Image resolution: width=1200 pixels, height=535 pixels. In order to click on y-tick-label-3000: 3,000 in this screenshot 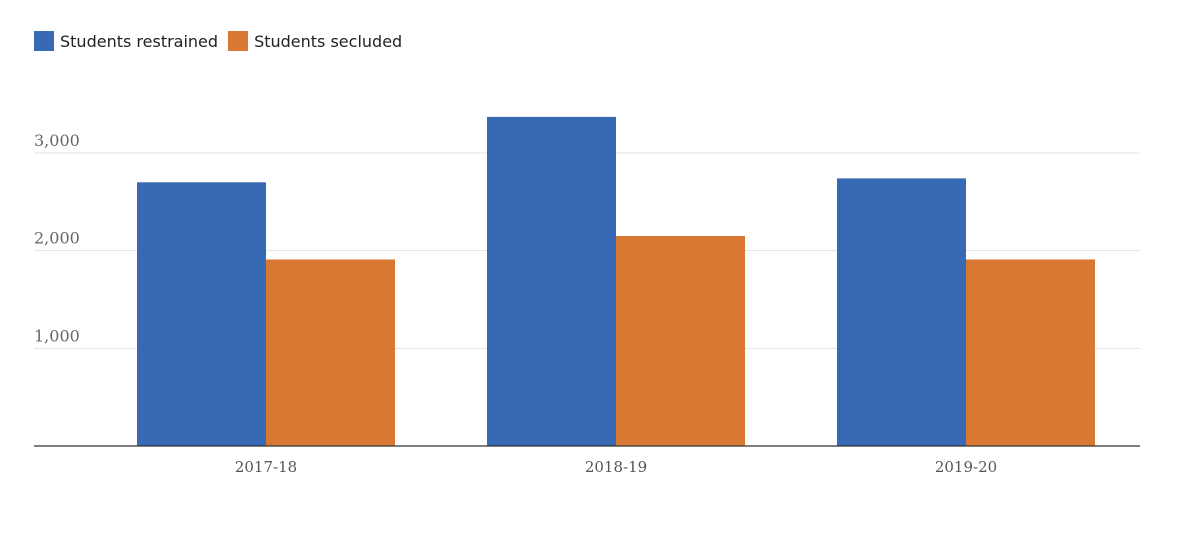, I will do `click(57, 140)`.